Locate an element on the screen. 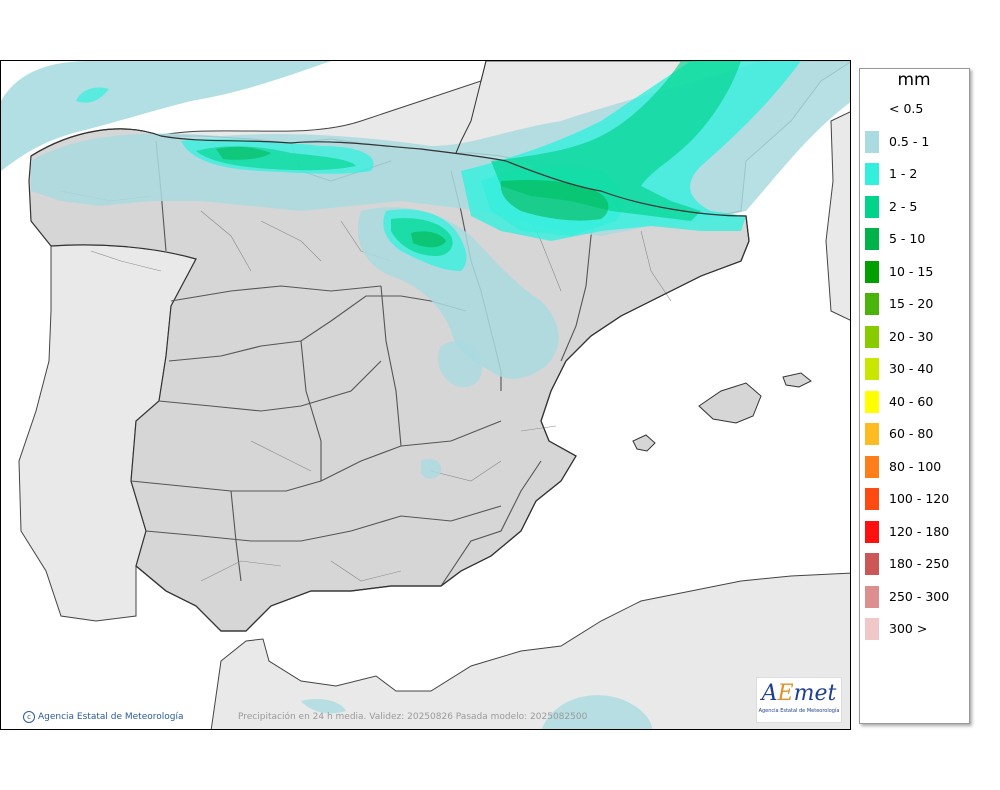 This screenshot has height=790, width=1000. africa-land is located at coordinates (530, 650).